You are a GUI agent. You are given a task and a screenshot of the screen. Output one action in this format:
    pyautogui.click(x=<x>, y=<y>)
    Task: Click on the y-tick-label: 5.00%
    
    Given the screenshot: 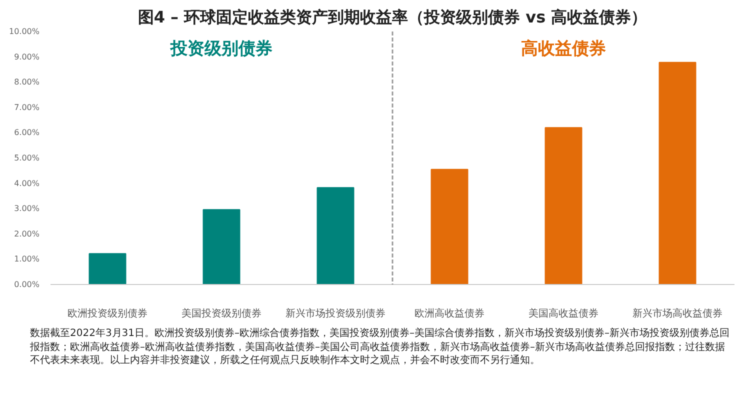 What is the action you would take?
    pyautogui.click(x=27, y=158)
    